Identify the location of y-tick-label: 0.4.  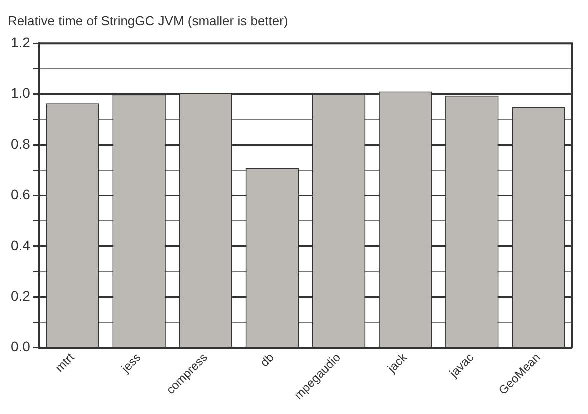
(20, 245).